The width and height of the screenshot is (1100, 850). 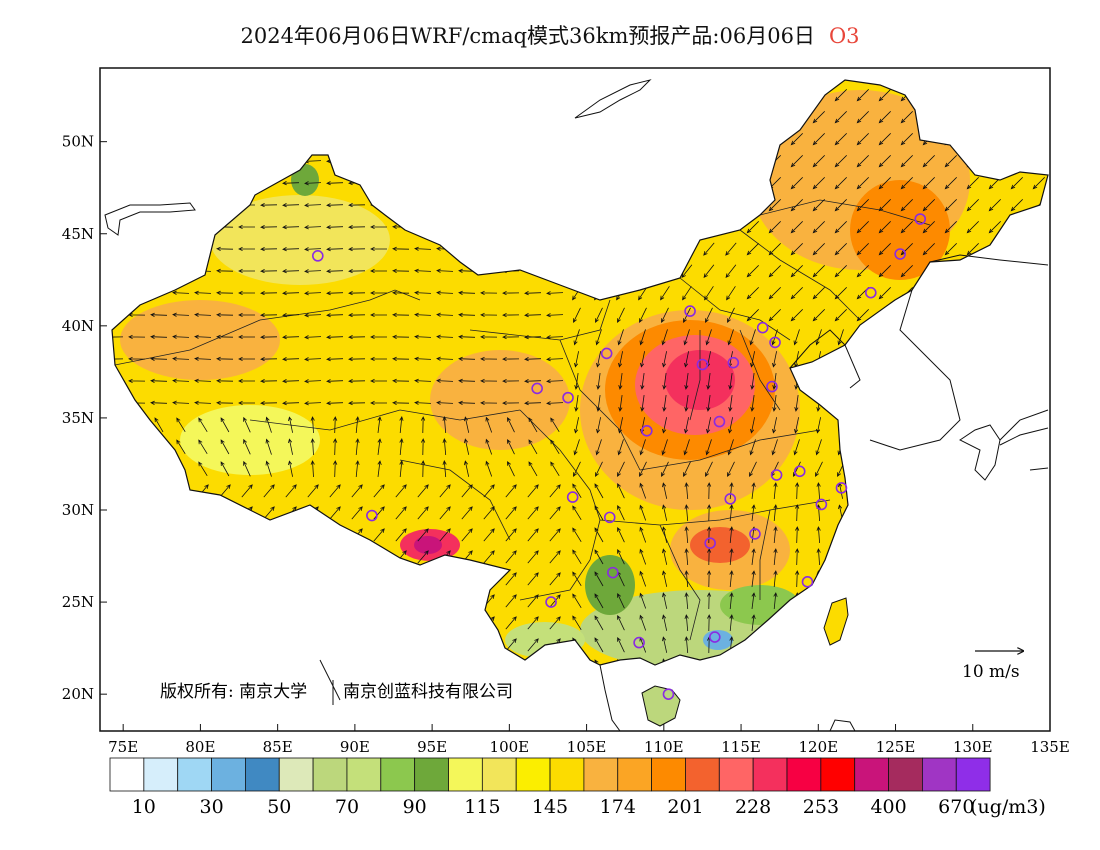 I want to click on legend-label: 10, so click(x=144, y=807).